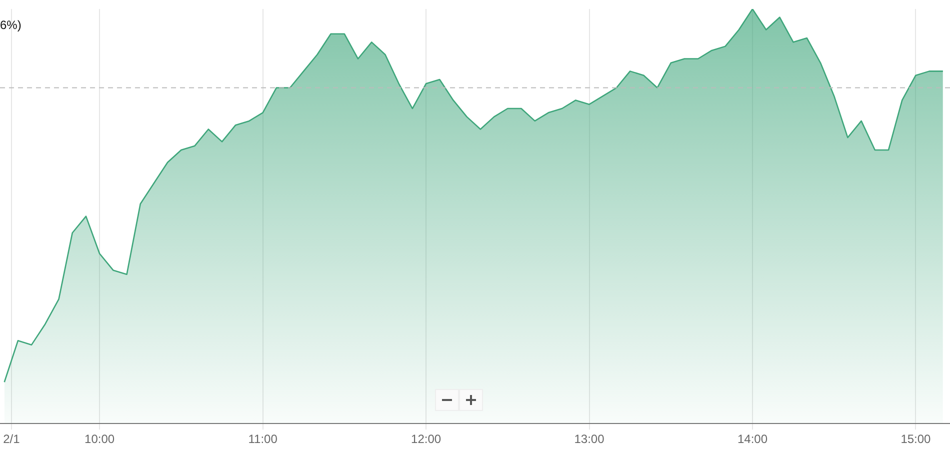 This screenshot has height=450, width=950. I want to click on x-tick-label: 15:00, so click(916, 439).